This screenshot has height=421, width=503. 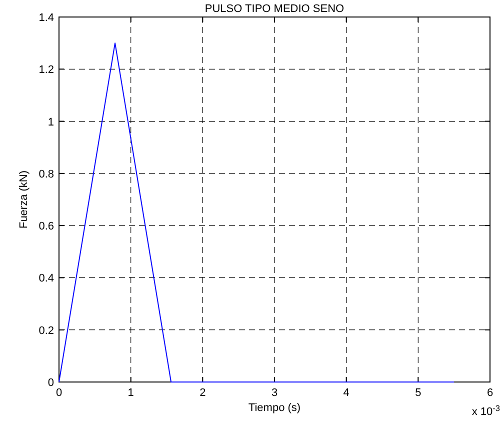 What do you see at coordinates (46, 18) in the screenshot?
I see `y-tick-label: 1.4` at bounding box center [46, 18].